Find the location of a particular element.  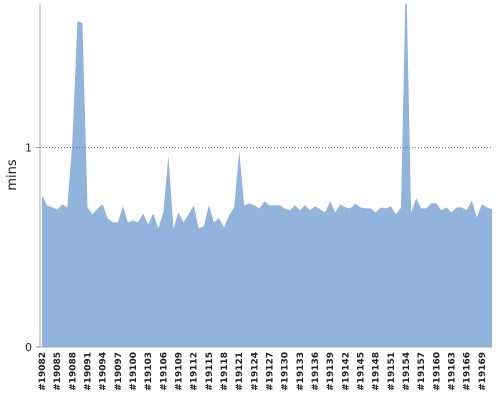

x-tick-label: #19085 is located at coordinates (58, 371).